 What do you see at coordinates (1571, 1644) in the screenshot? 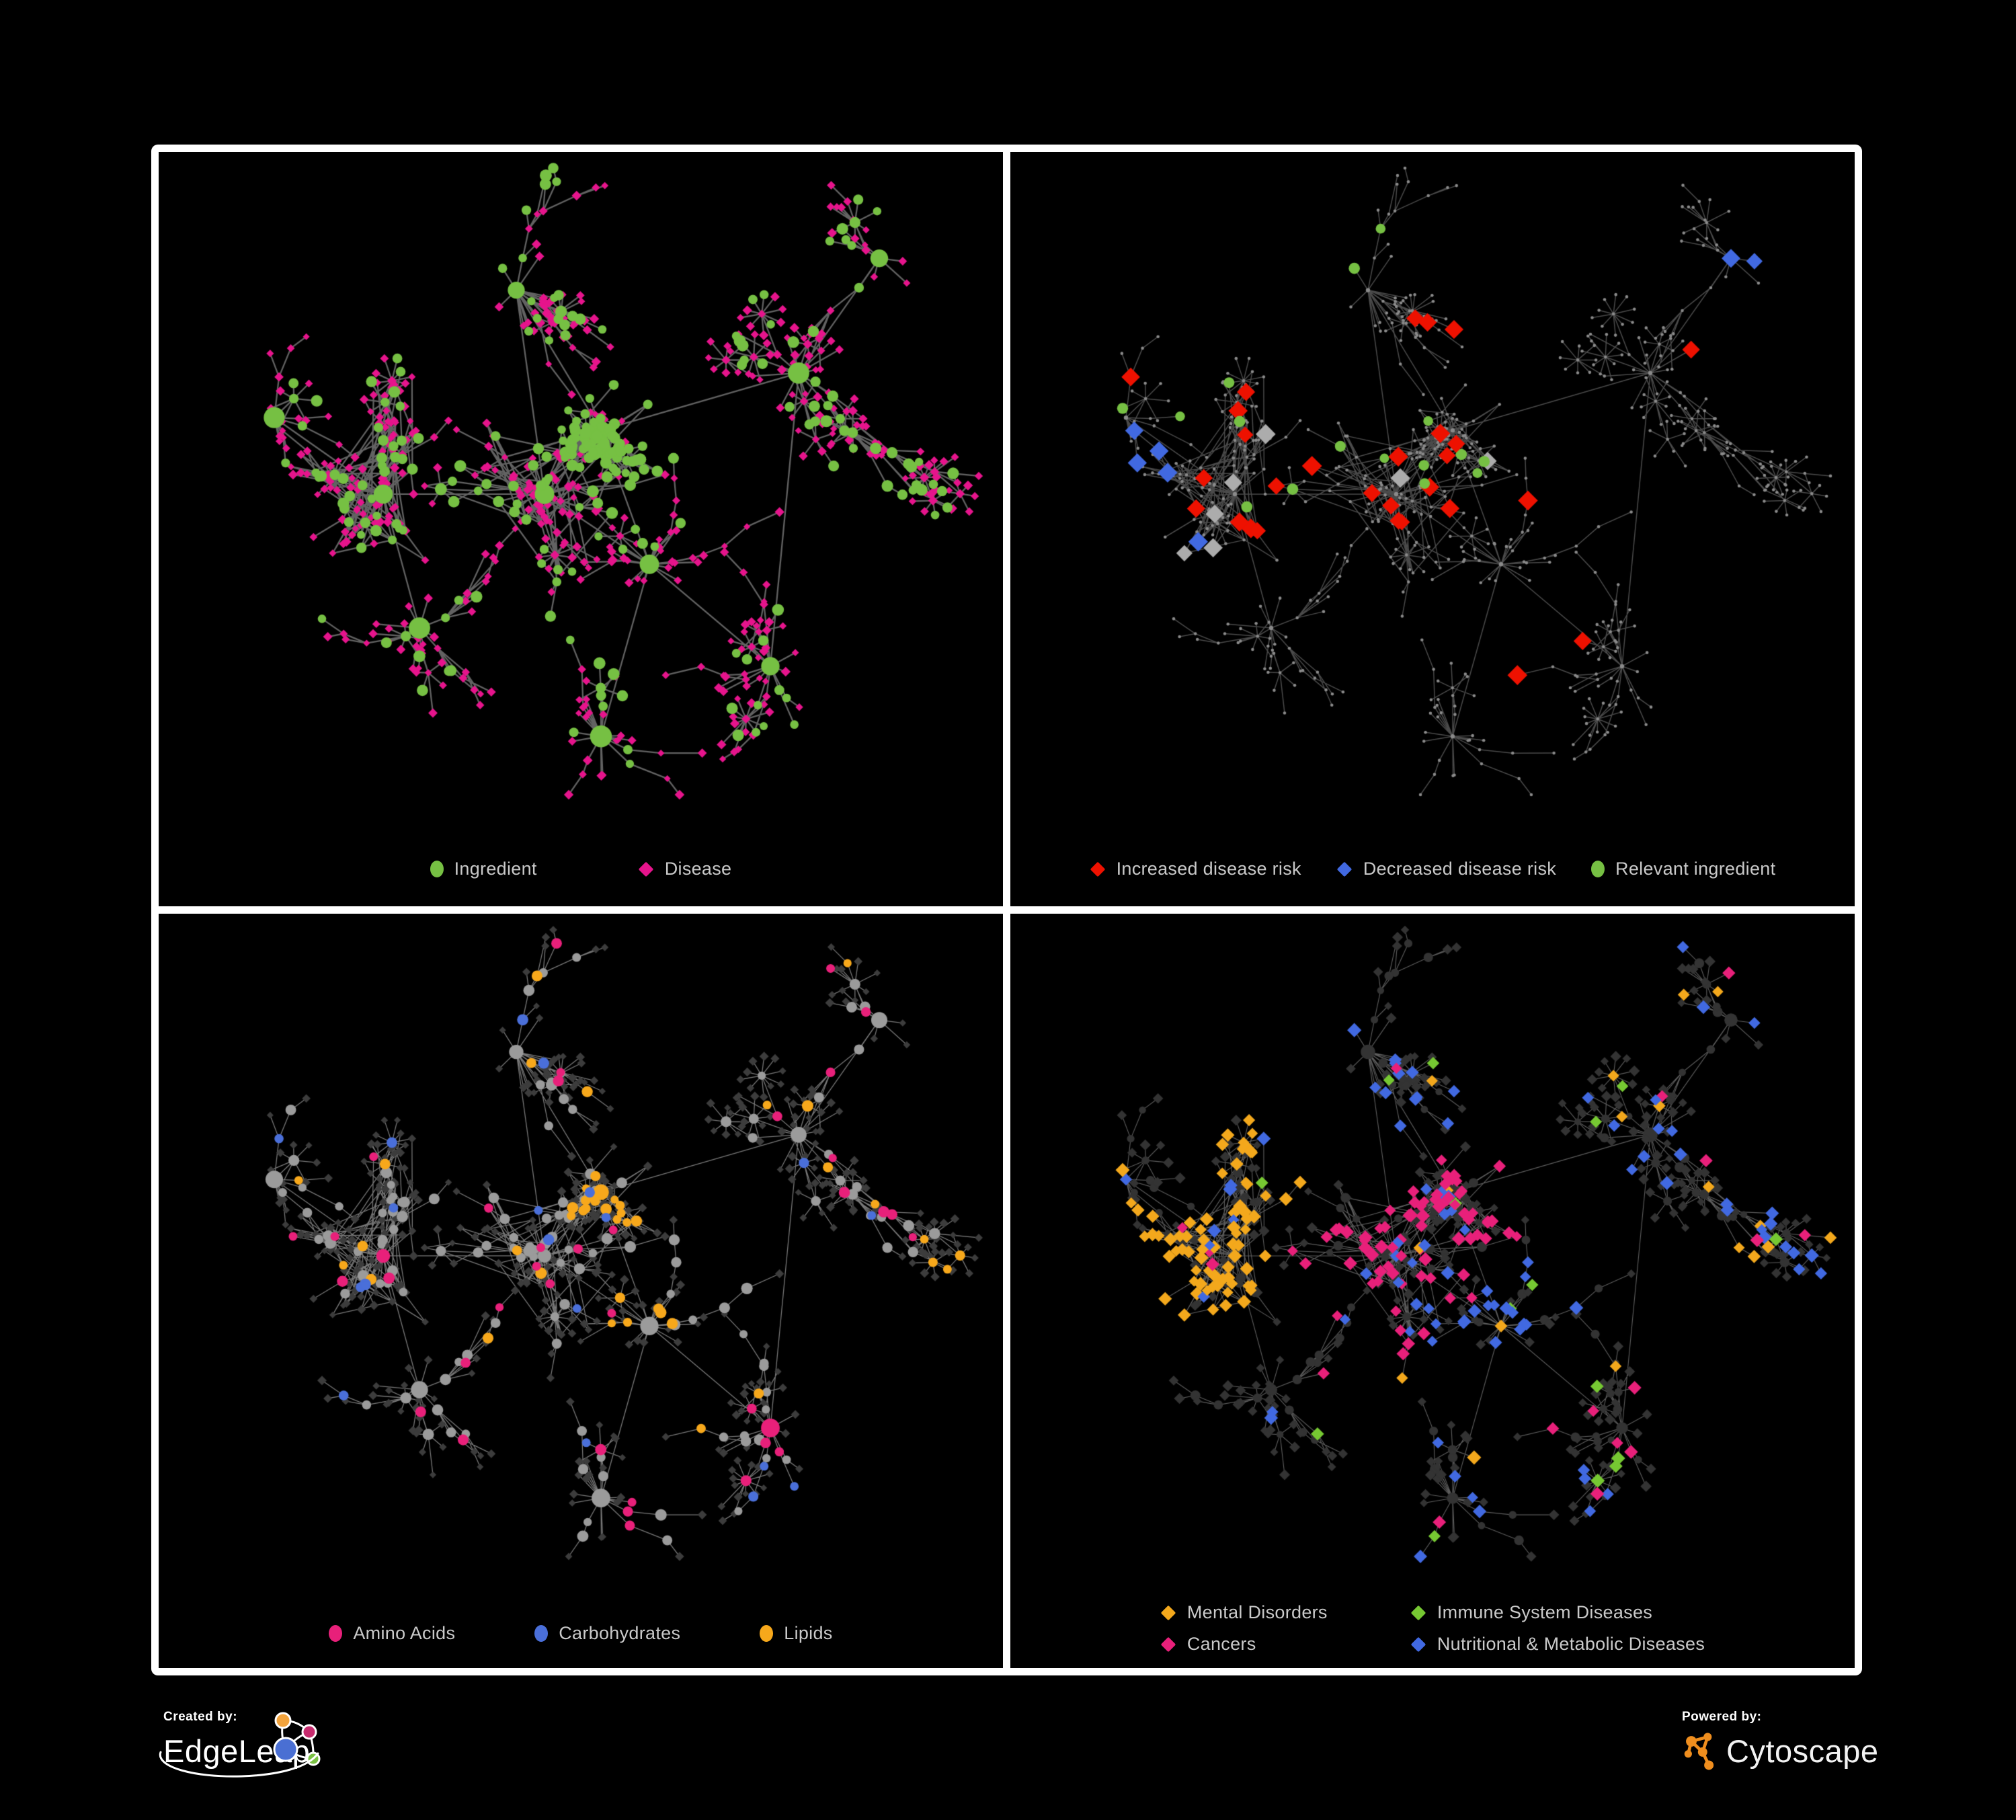
I see `legend-label: Nutritional & Metabolic Diseases` at bounding box center [1571, 1644].